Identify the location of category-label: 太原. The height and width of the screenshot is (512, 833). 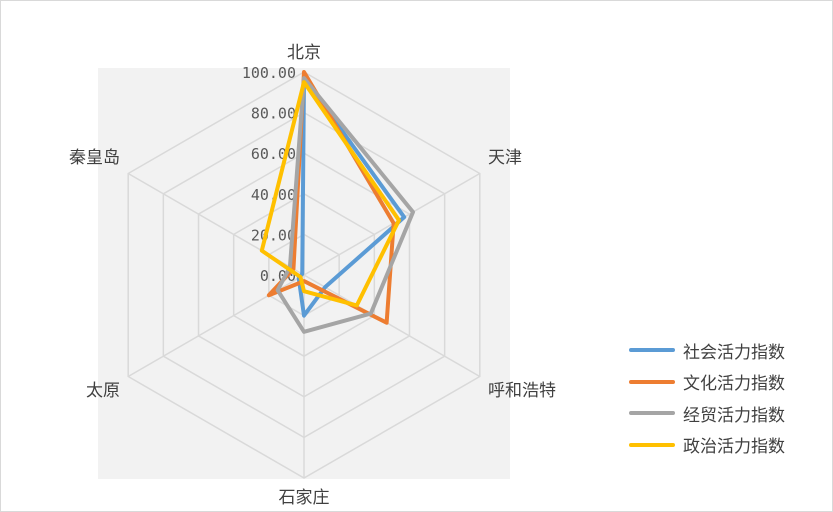
(103, 391).